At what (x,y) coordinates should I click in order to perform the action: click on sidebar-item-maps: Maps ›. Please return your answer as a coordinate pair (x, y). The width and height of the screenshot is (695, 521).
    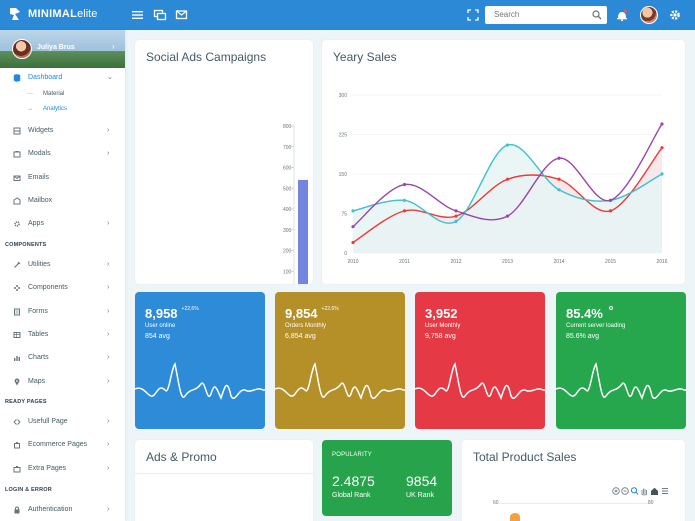
    Looking at the image, I should click on (62, 383).